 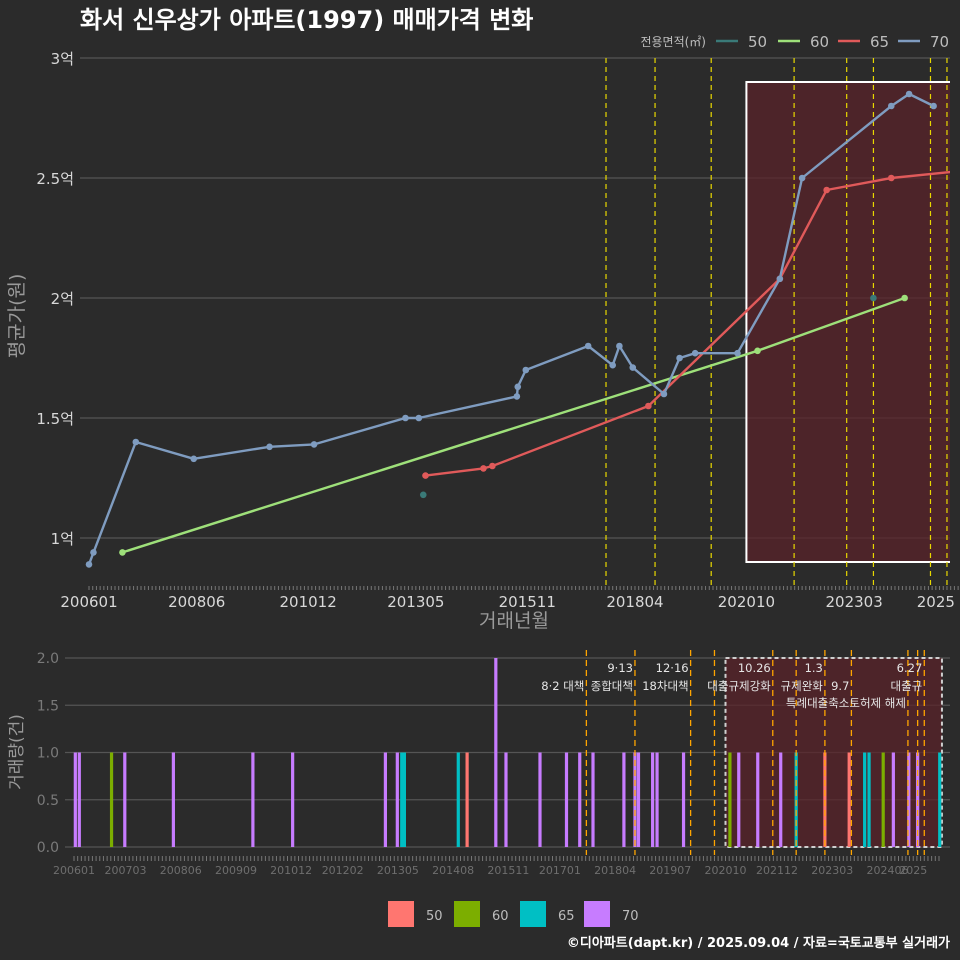 What do you see at coordinates (739, 686) in the screenshot?
I see `policy-annotation: 대출규제강화` at bounding box center [739, 686].